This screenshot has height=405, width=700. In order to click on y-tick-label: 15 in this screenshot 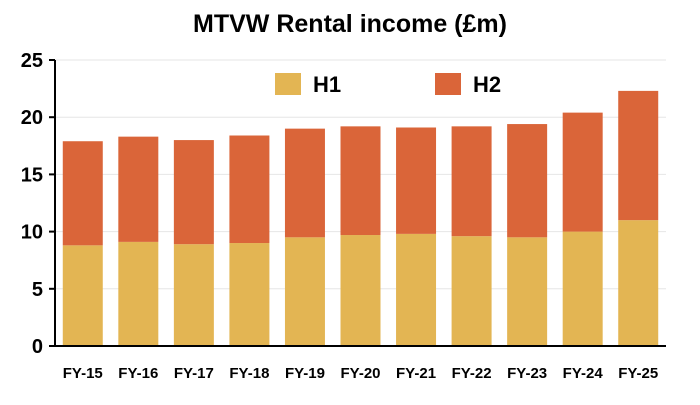, I will do `click(32, 175)`.